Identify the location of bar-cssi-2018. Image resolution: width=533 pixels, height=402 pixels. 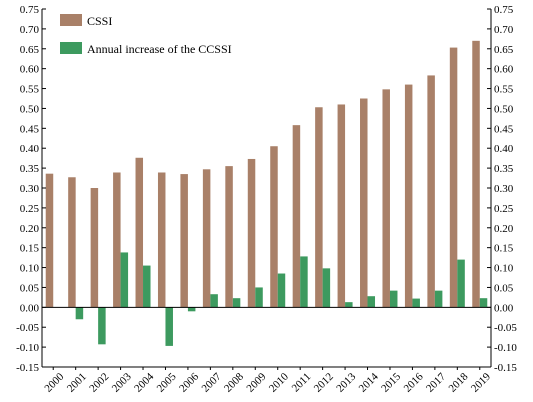
(453, 177).